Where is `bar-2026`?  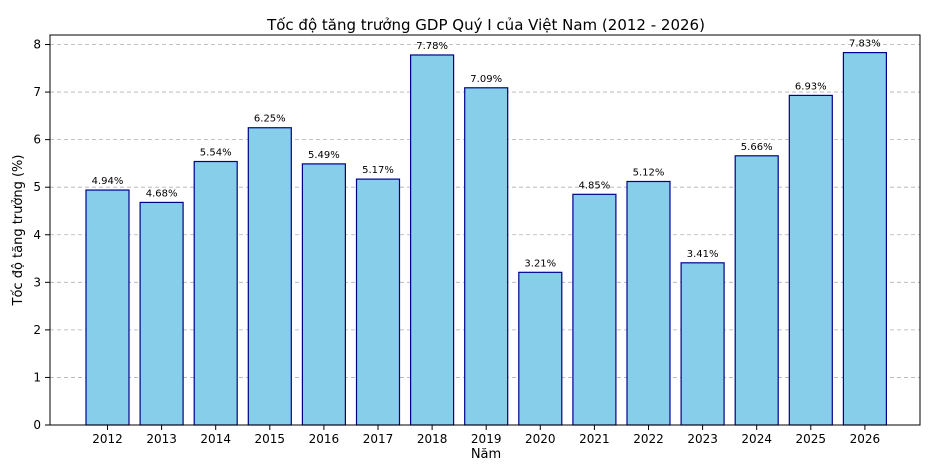 bar-2026 is located at coordinates (865, 238).